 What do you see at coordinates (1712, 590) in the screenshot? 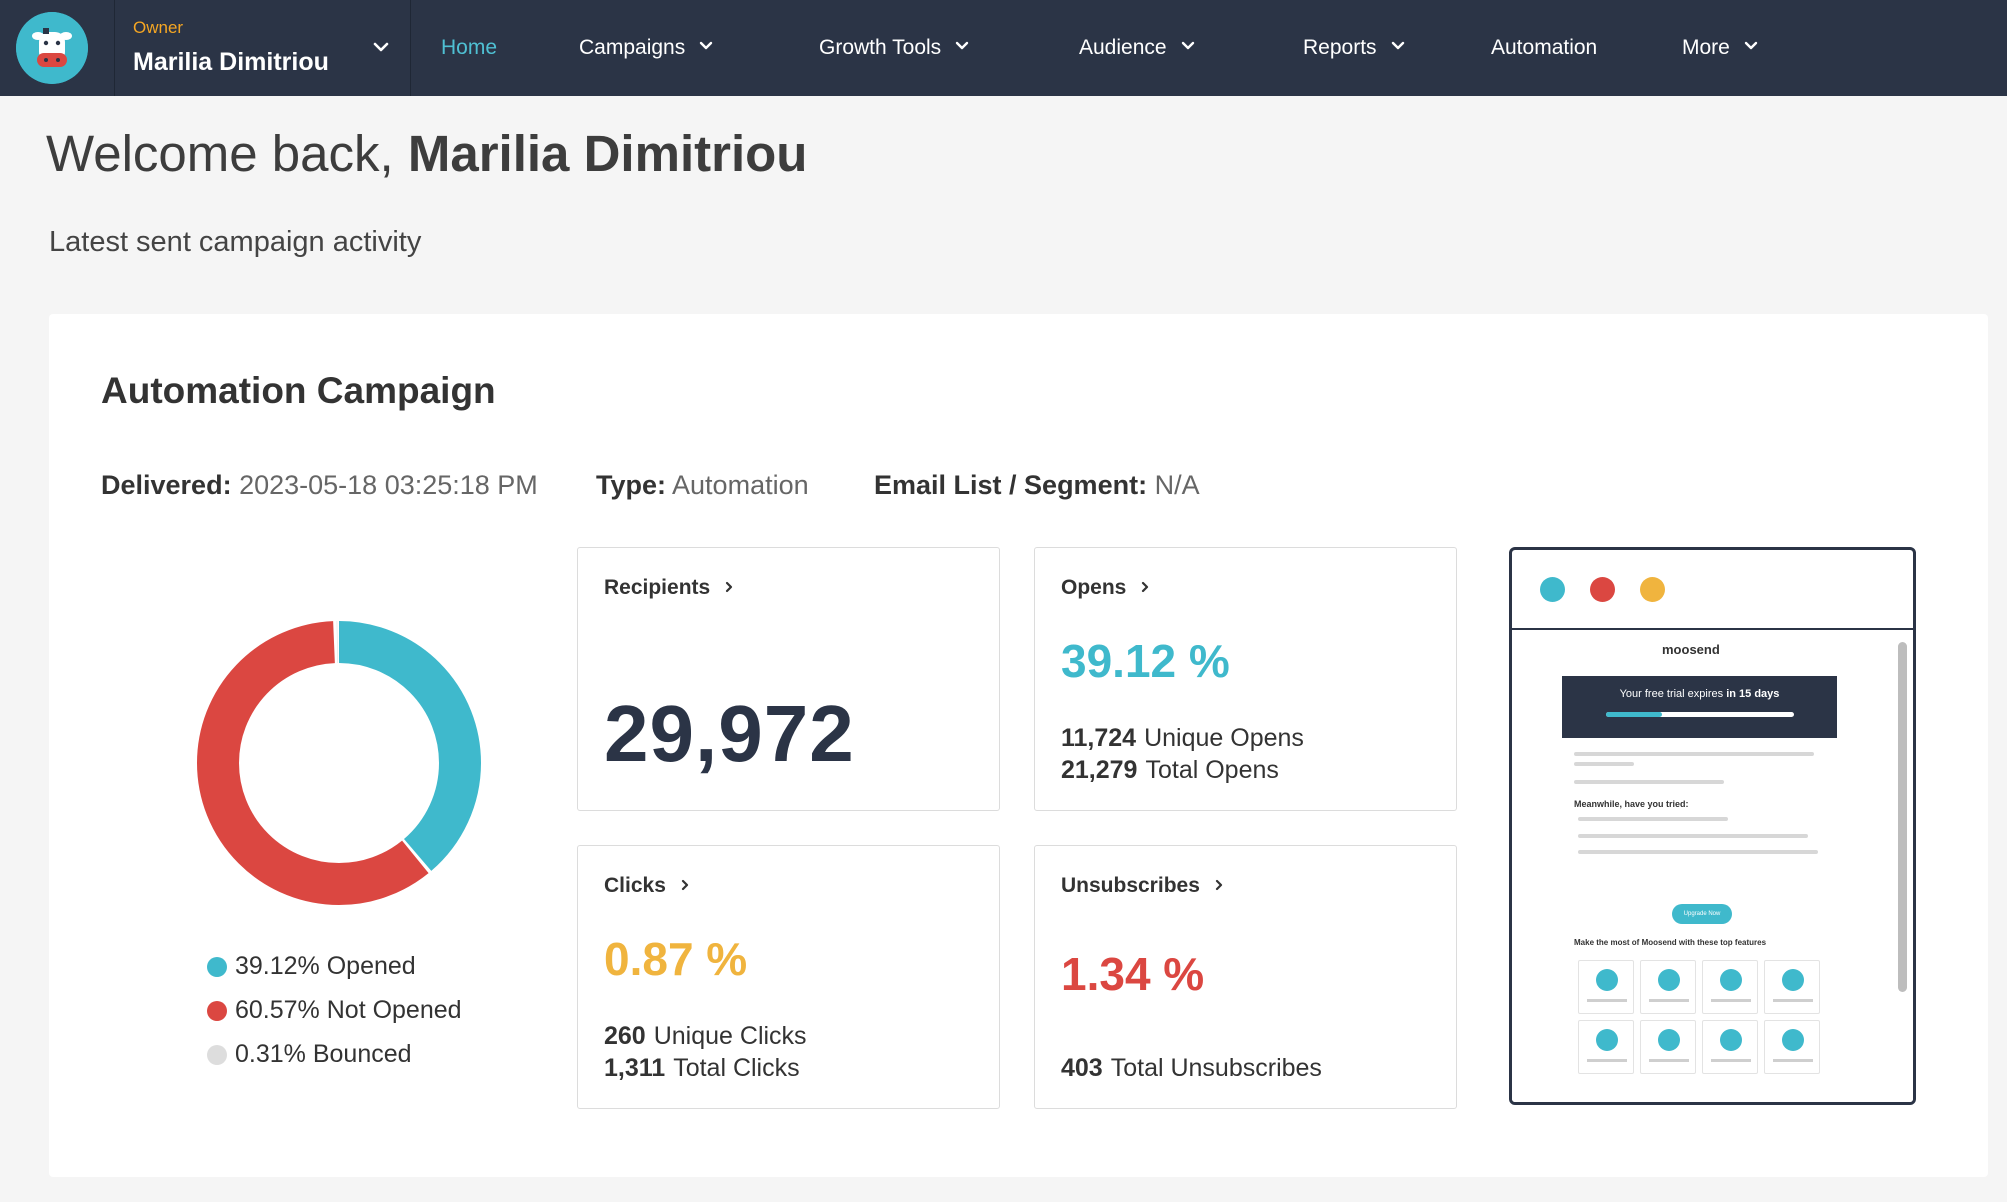
I see `preview-window-titlebar` at bounding box center [1712, 590].